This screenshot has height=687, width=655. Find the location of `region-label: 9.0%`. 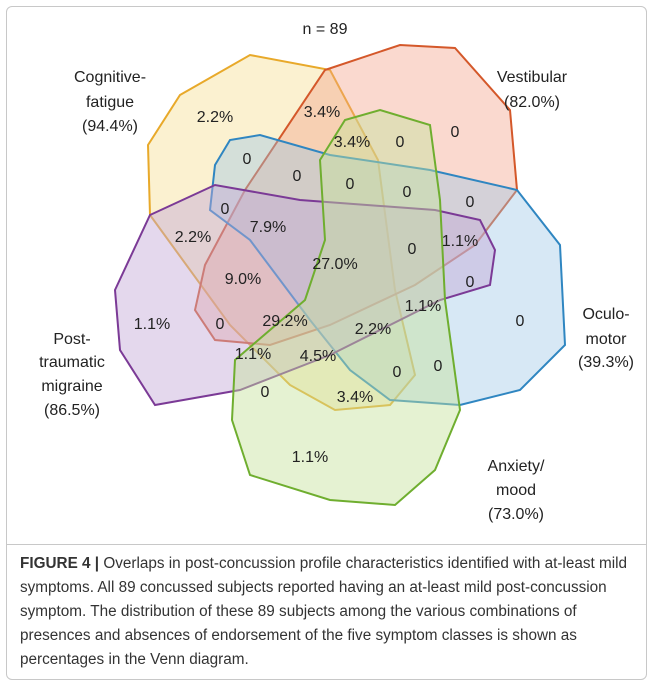

region-label: 9.0% is located at coordinates (243, 279).